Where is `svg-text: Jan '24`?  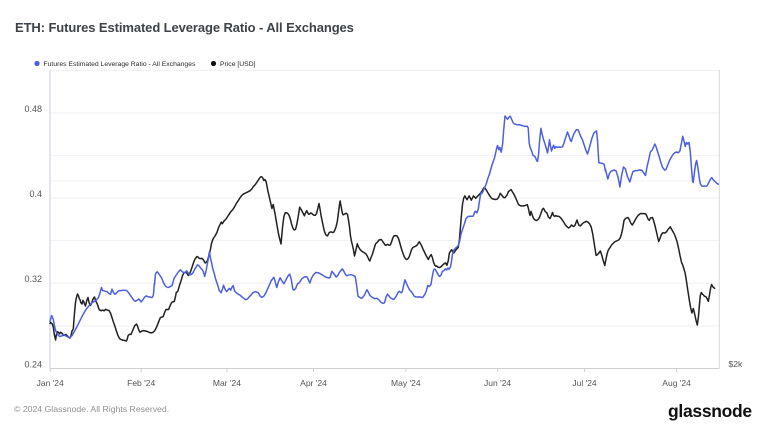 svg-text: Jan '24 is located at coordinates (50, 383).